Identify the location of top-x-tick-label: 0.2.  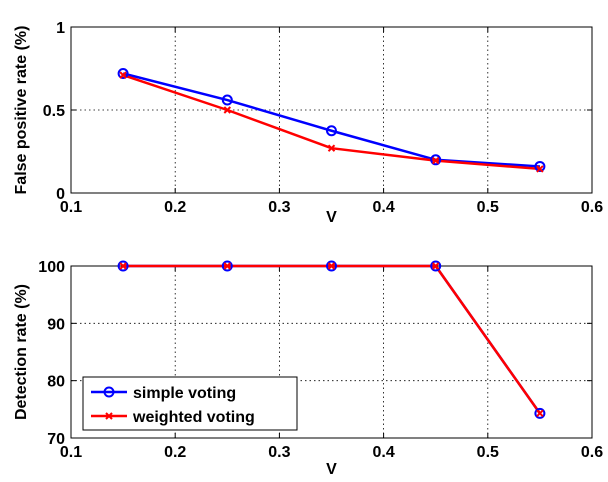
(175, 207).